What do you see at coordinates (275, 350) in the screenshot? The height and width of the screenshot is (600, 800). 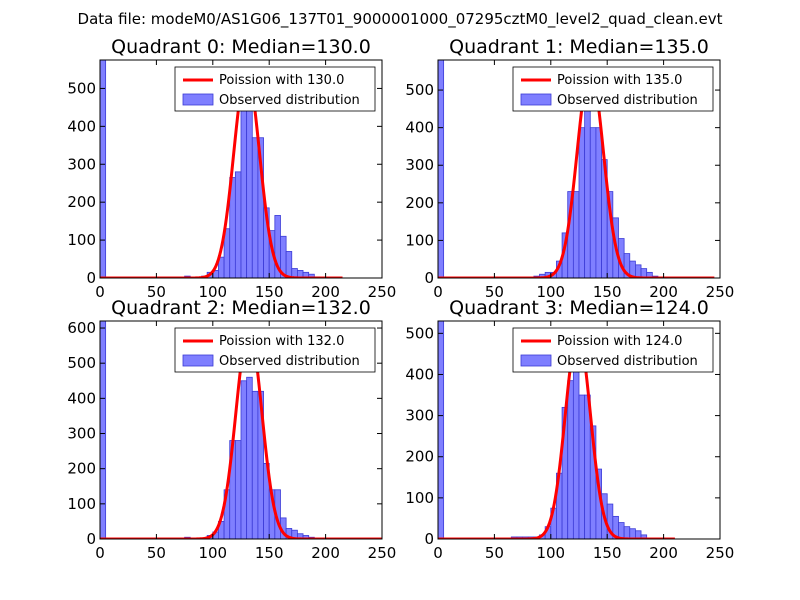 I see `legend: Poission with 132.0 Observed distribution` at bounding box center [275, 350].